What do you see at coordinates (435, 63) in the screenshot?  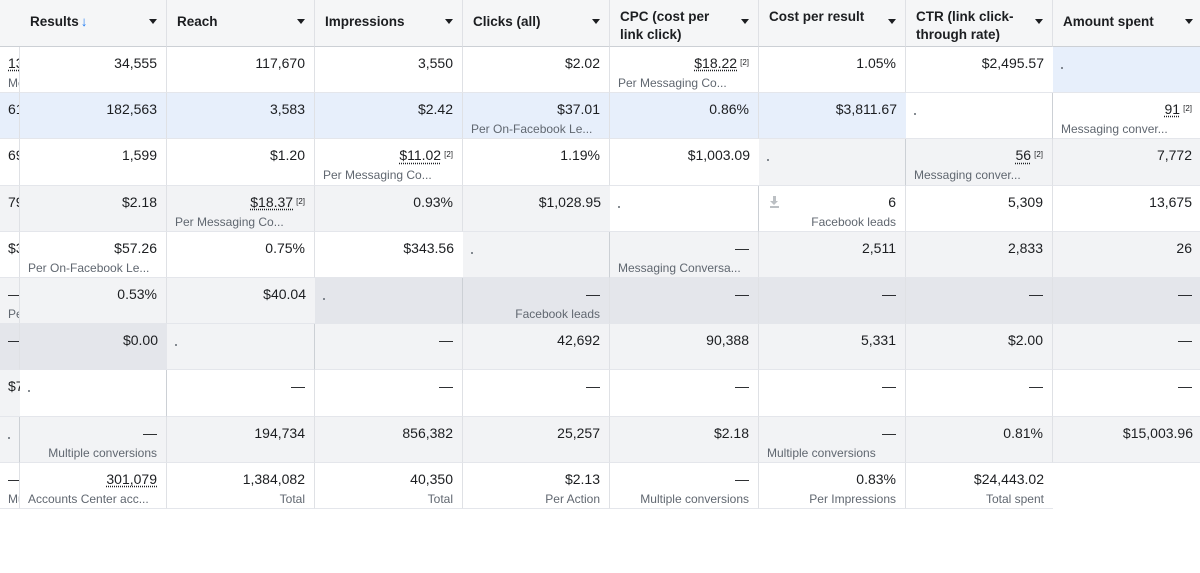 I see `cell-value: 3,550` at bounding box center [435, 63].